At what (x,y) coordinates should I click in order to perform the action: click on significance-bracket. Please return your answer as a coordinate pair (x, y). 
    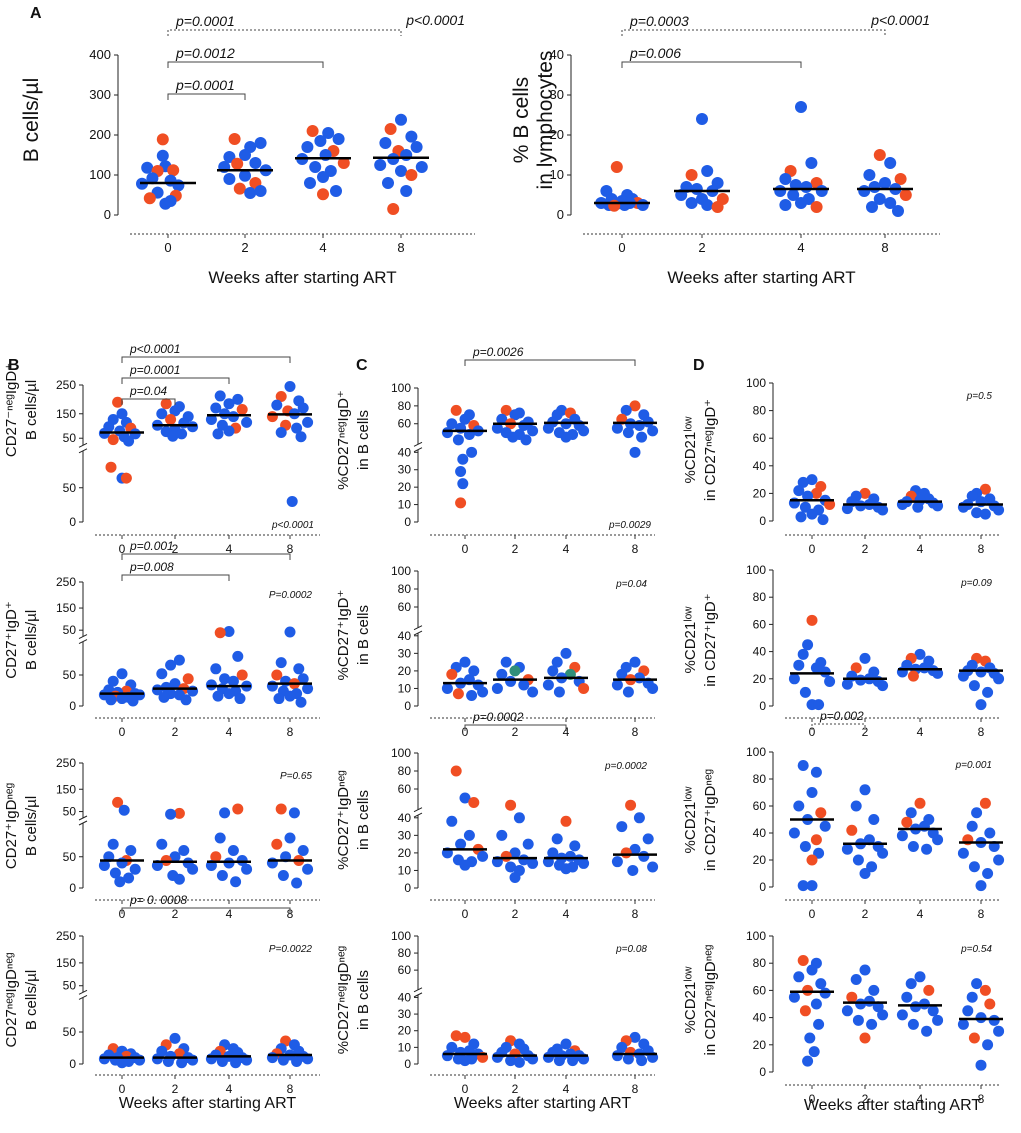
    Looking at the image, I should click on (206, 359).